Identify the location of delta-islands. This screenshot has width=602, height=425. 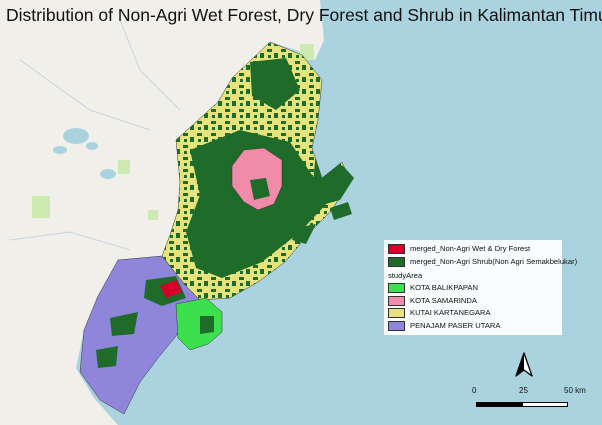
(323, 206).